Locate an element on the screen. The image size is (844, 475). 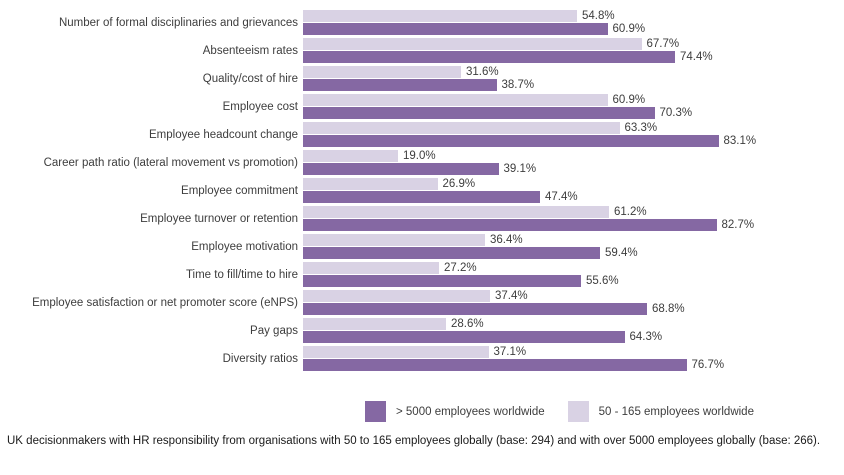
bar-line: 60.9% is located at coordinates (573, 29).